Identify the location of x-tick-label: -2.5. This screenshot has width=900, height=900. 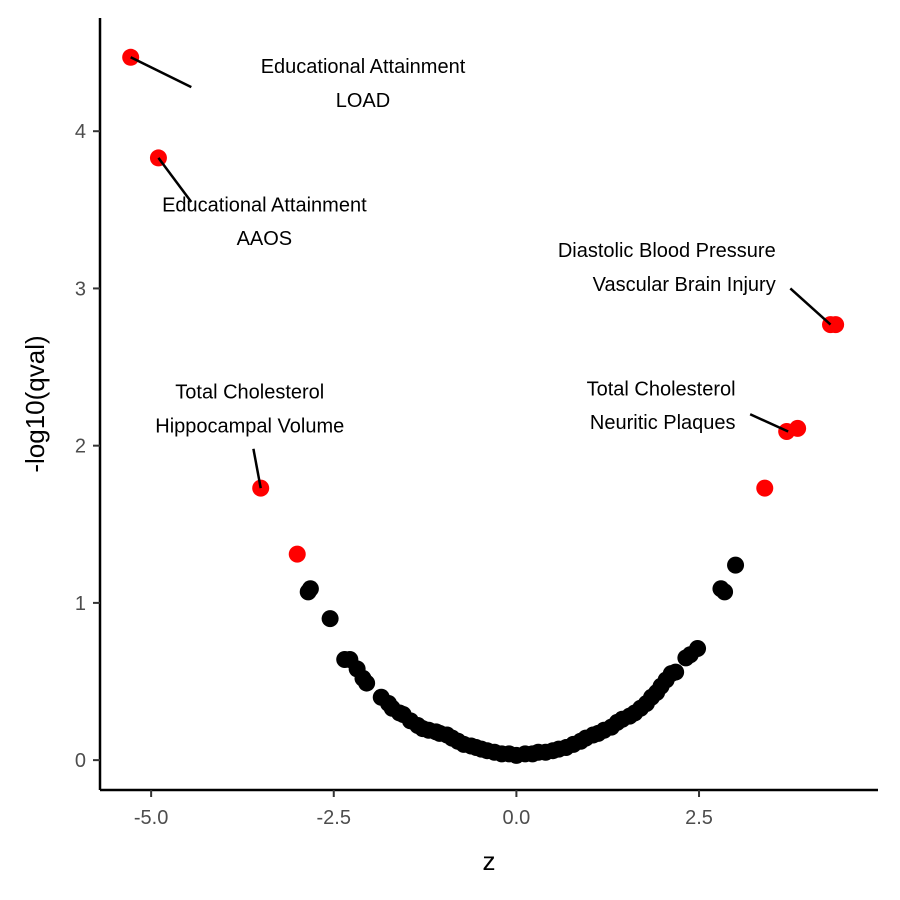
(334, 818).